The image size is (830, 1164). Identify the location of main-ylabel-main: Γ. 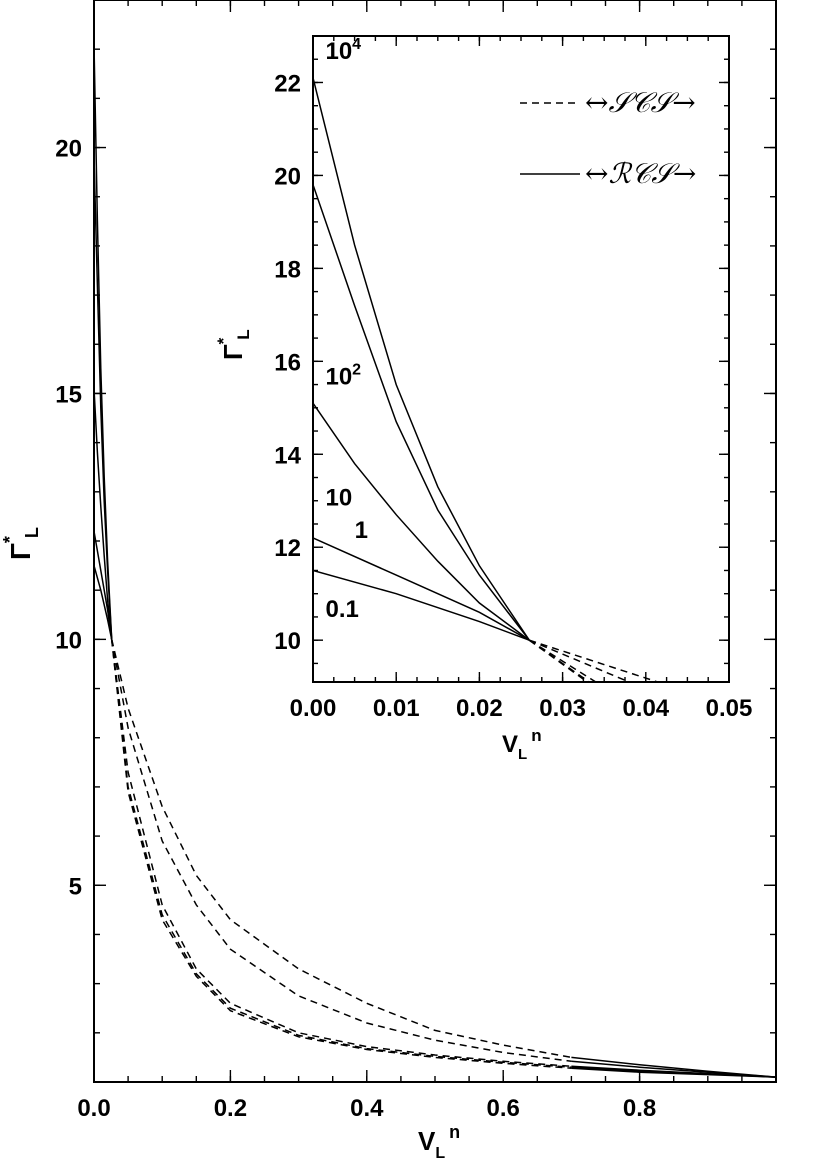
(20, 551).